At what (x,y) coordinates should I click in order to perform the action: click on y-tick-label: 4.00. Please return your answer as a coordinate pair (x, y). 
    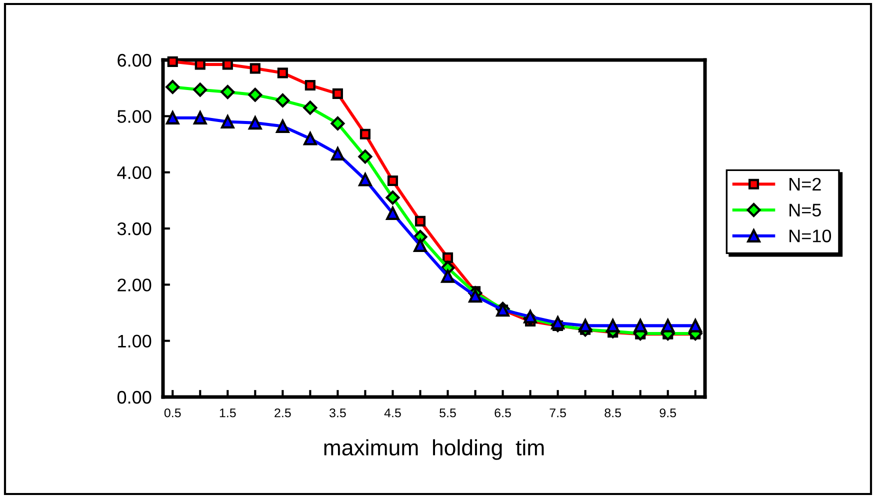
    Looking at the image, I should click on (134, 173).